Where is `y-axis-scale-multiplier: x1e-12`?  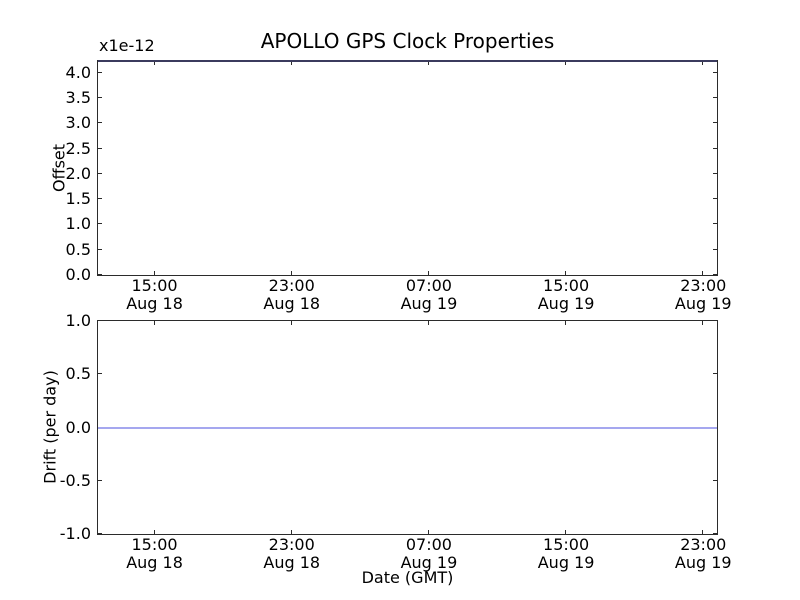 y-axis-scale-multiplier: x1e-12 is located at coordinates (127, 45).